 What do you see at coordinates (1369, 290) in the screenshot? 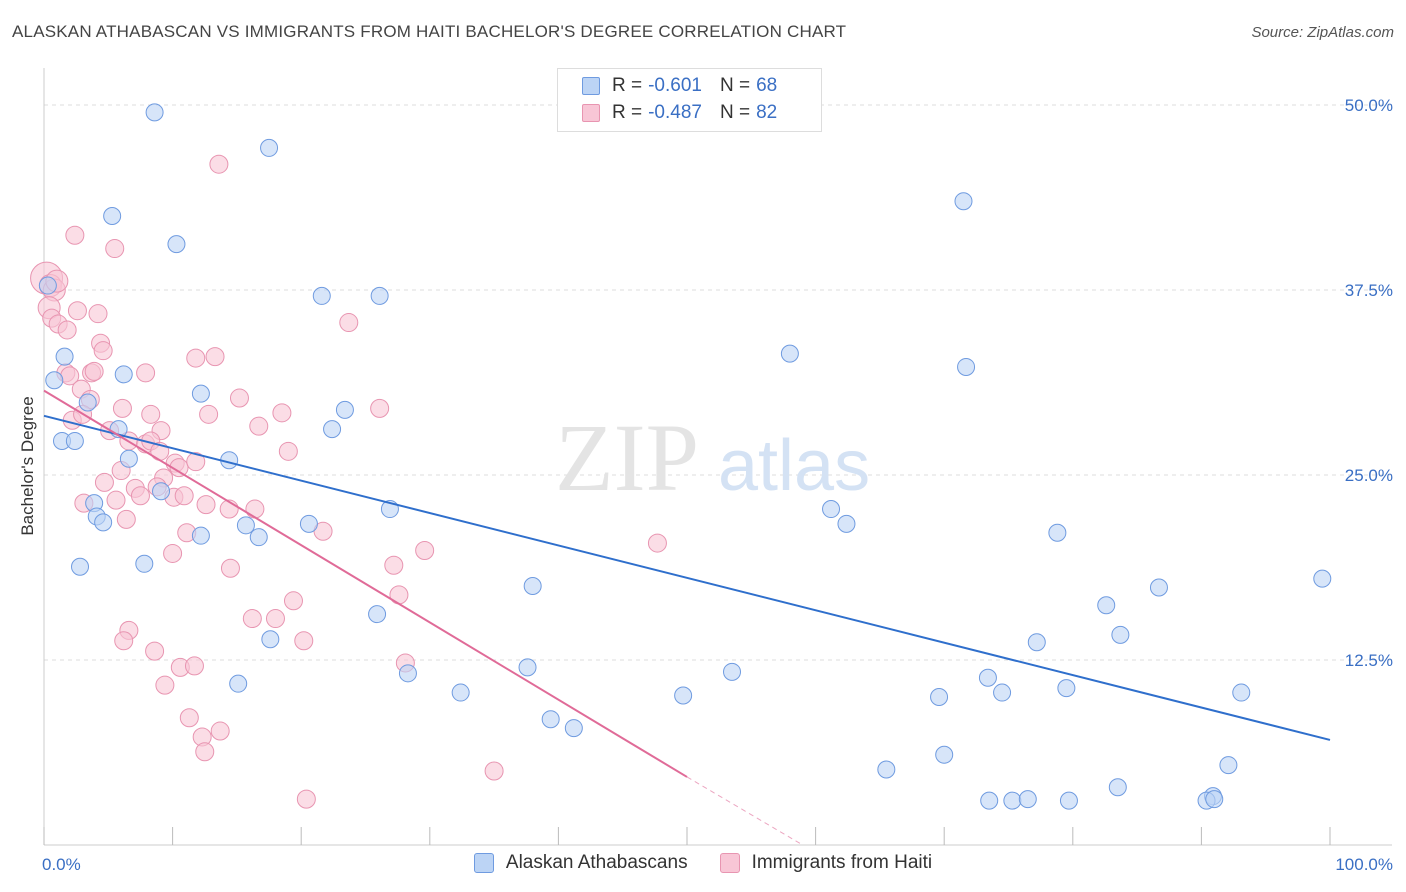
I see `y-tick-label: 37.5%` at bounding box center [1369, 290].